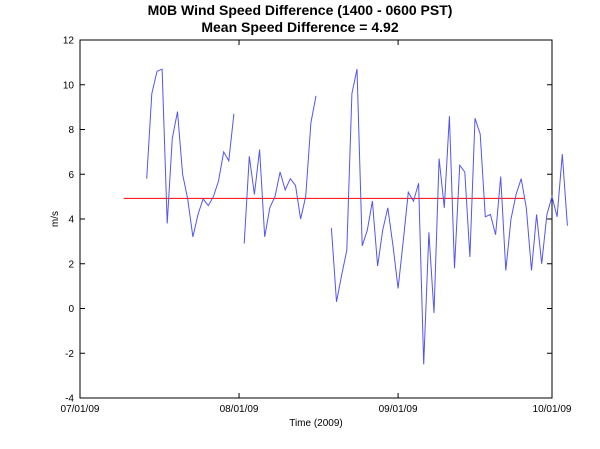 The image size is (600, 449). What do you see at coordinates (80, 409) in the screenshot?
I see `x-tick-label: 07/01/09` at bounding box center [80, 409].